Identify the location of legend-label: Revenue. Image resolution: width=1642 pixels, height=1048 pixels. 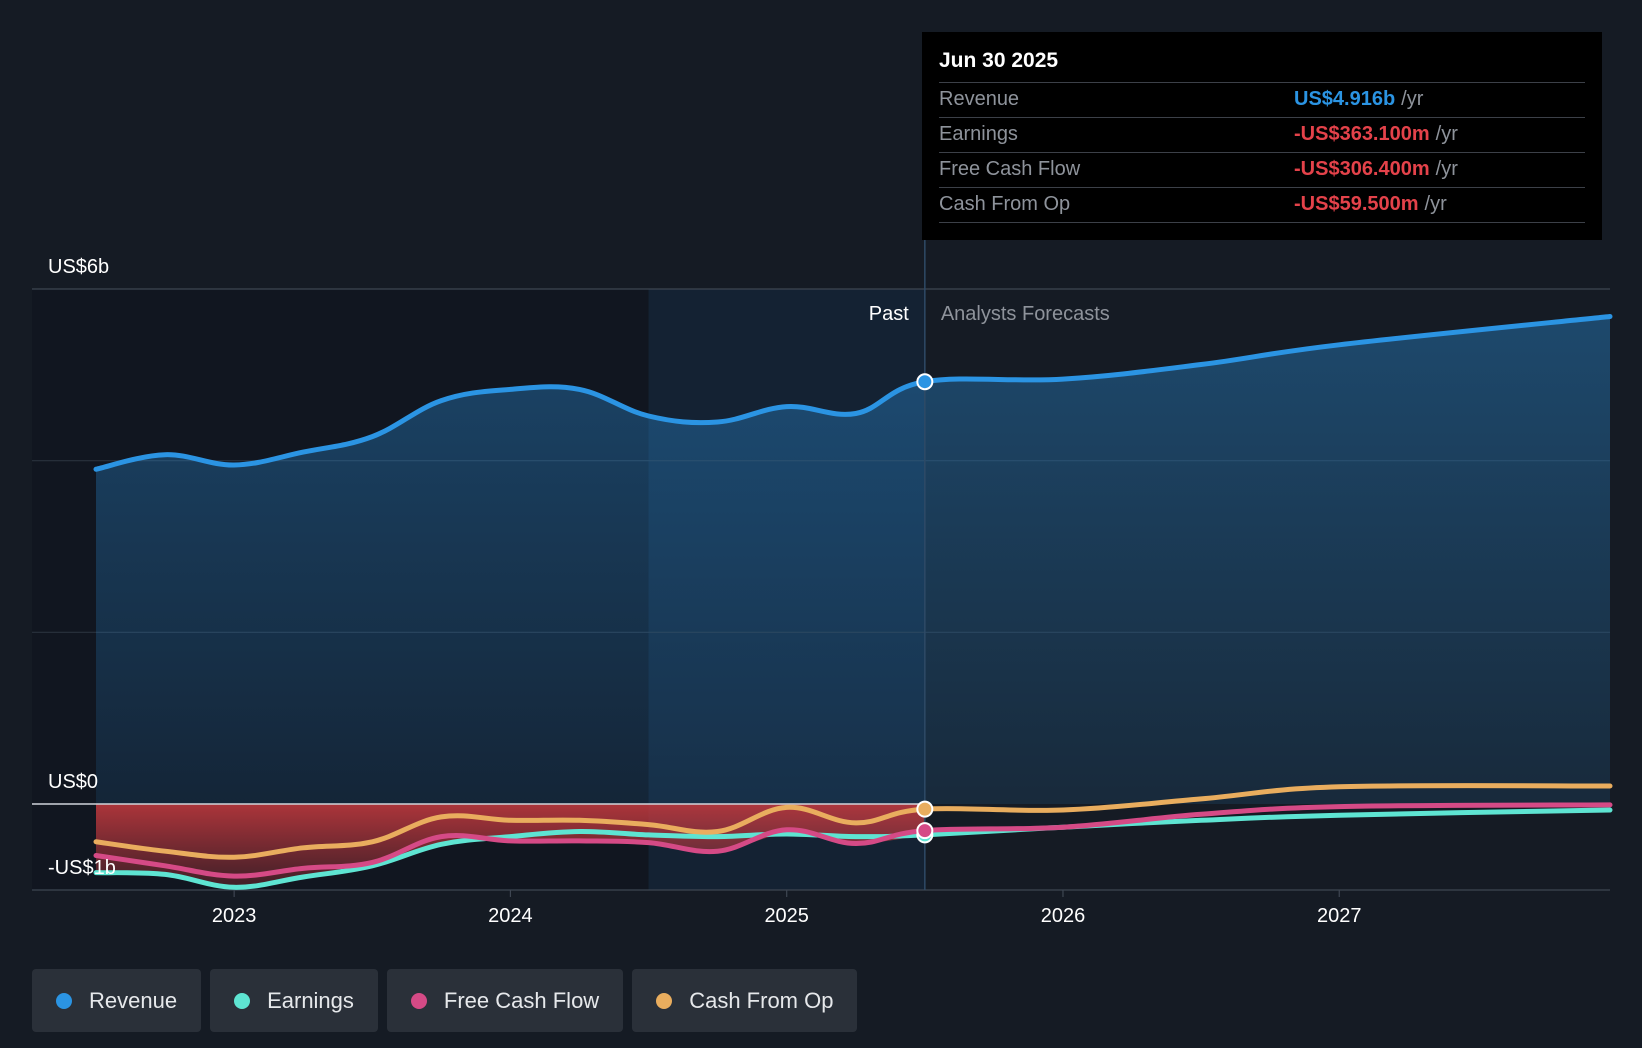
(133, 1000).